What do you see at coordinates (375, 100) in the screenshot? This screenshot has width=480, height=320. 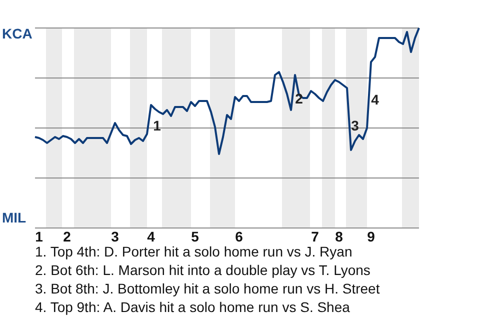 I see `annotation: 4` at bounding box center [375, 100].